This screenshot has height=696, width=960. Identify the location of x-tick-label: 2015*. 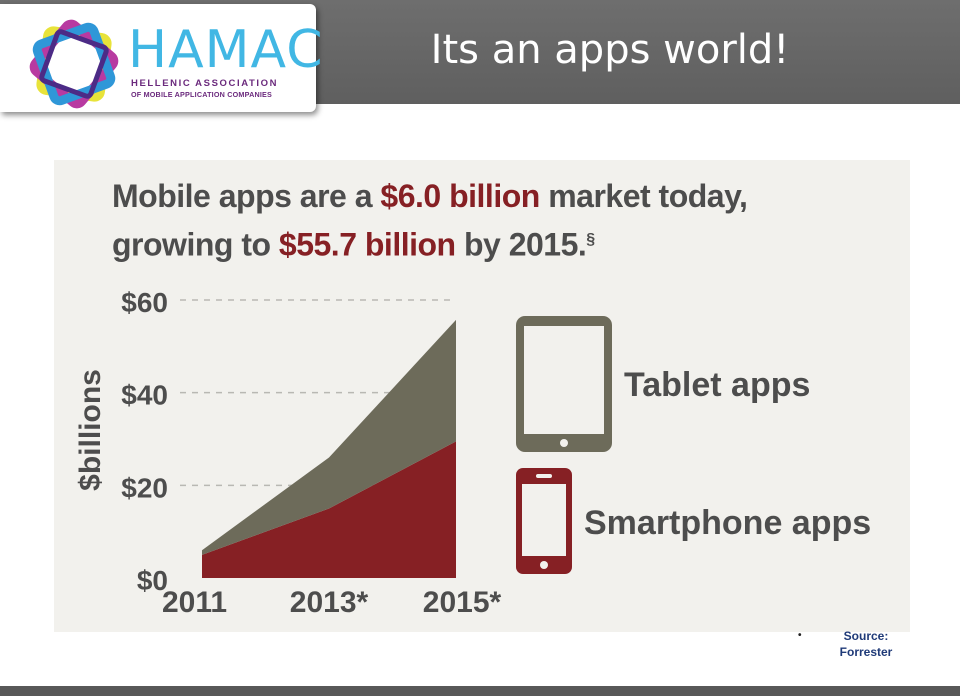
(462, 602).